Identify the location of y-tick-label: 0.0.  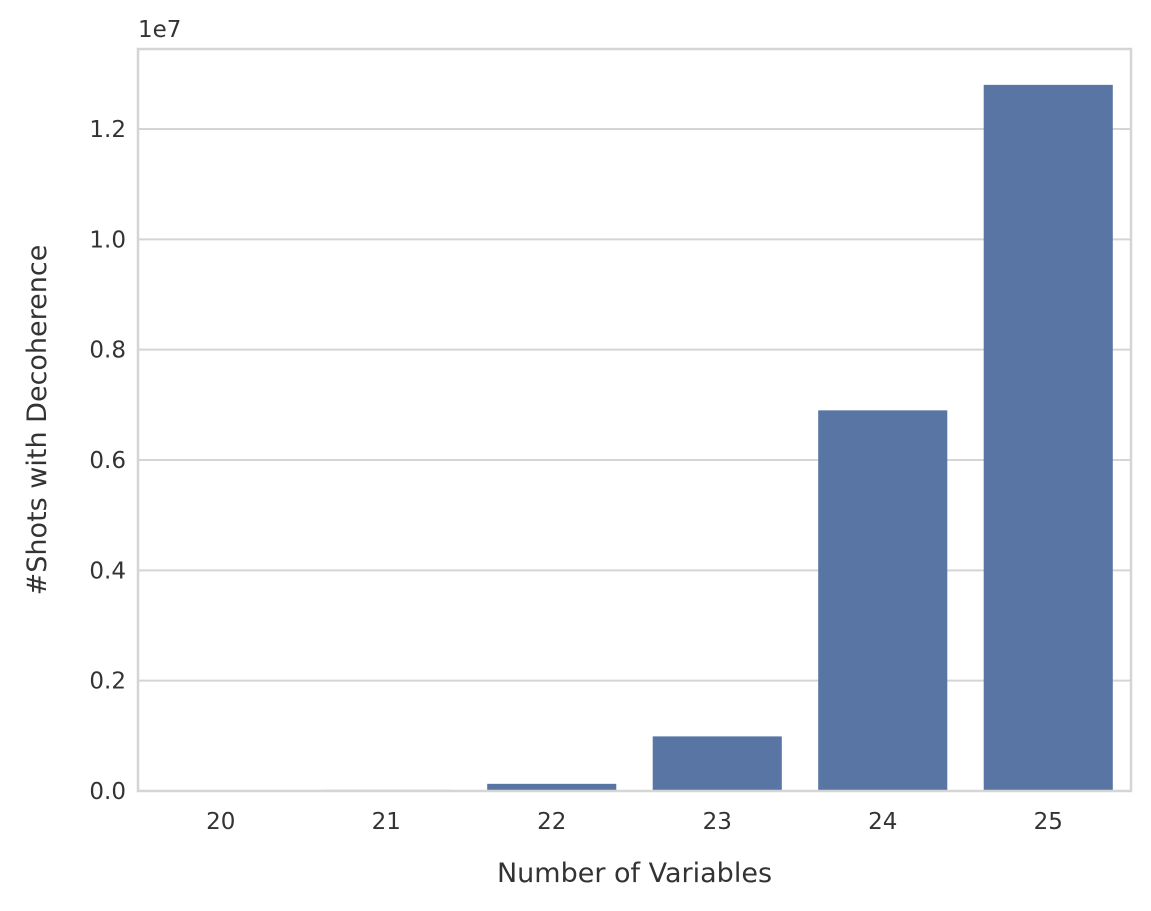
(107, 792).